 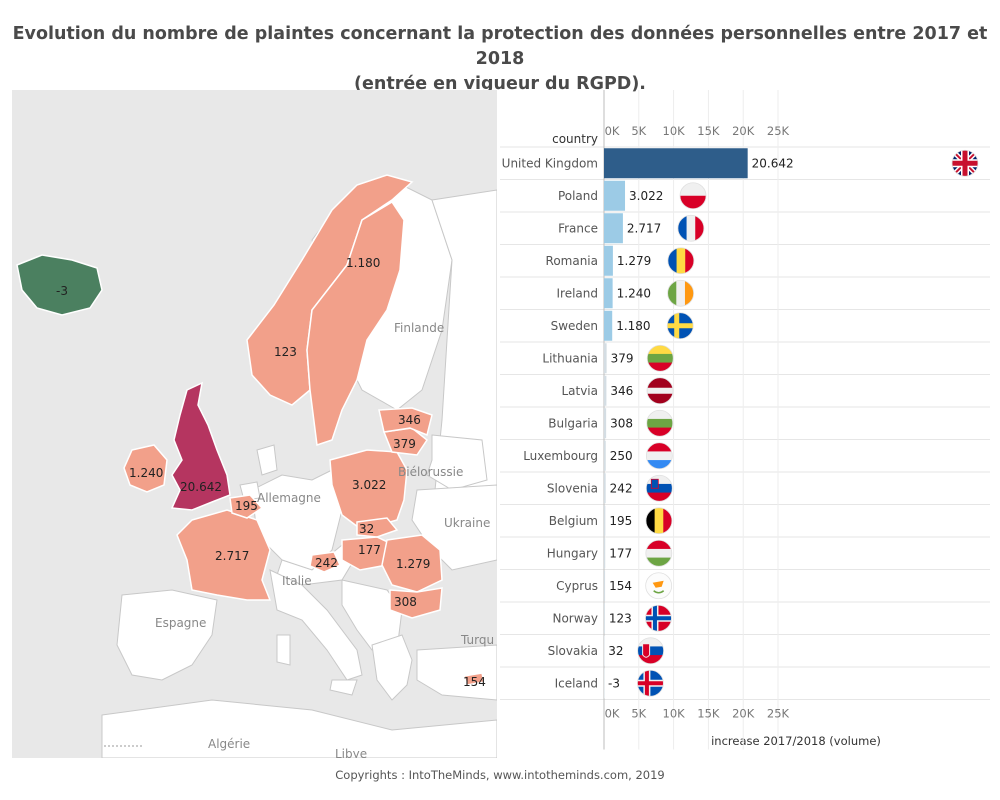 I want to click on place-label-belarus: Biélorussie, so click(x=430, y=472).